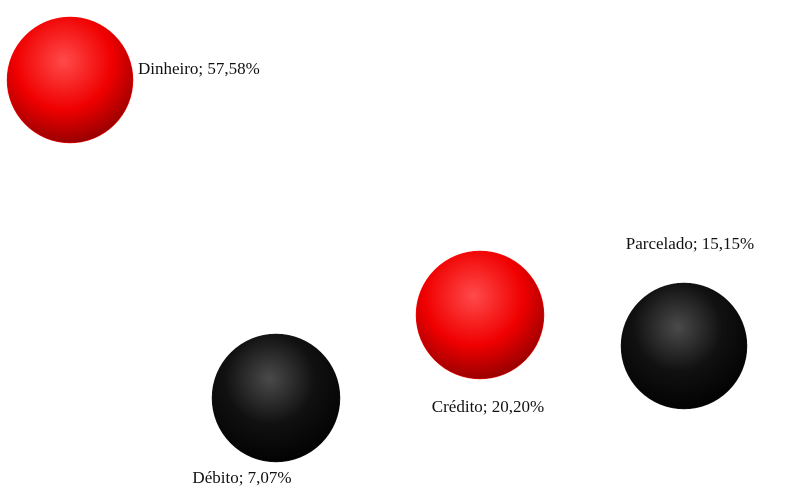  Describe the element at coordinates (690, 243) in the screenshot. I see `data-label: Parcelado; 15,15%` at that location.